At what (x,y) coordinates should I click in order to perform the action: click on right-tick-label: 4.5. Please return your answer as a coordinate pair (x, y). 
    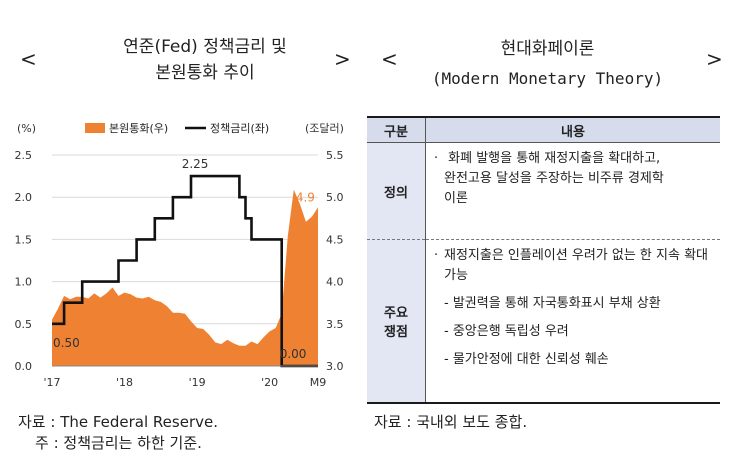
    Looking at the image, I should click on (335, 239).